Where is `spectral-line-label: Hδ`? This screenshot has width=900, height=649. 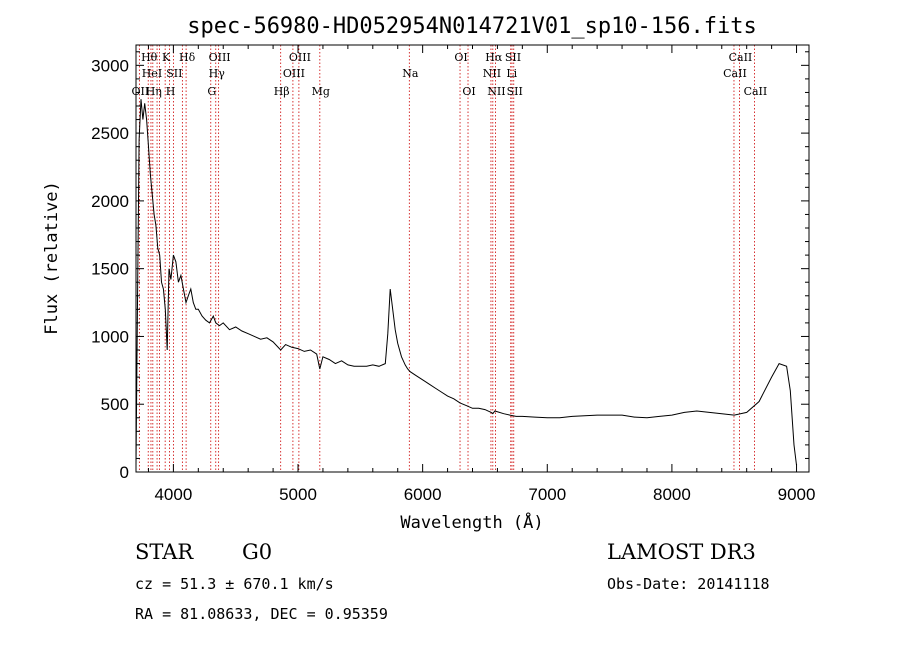 spectral-line-label: Hδ is located at coordinates (187, 57).